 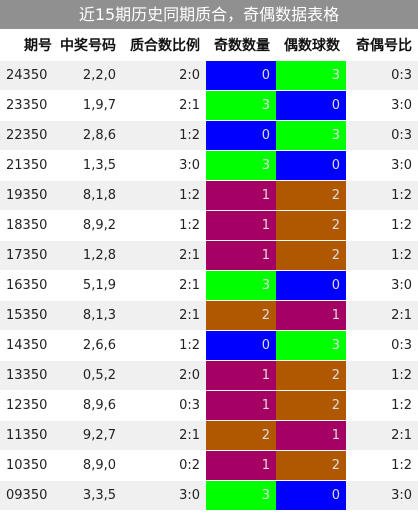 What do you see at coordinates (90, 314) in the screenshot?
I see `winning-numbers-cell: 8,1,3` at bounding box center [90, 314].